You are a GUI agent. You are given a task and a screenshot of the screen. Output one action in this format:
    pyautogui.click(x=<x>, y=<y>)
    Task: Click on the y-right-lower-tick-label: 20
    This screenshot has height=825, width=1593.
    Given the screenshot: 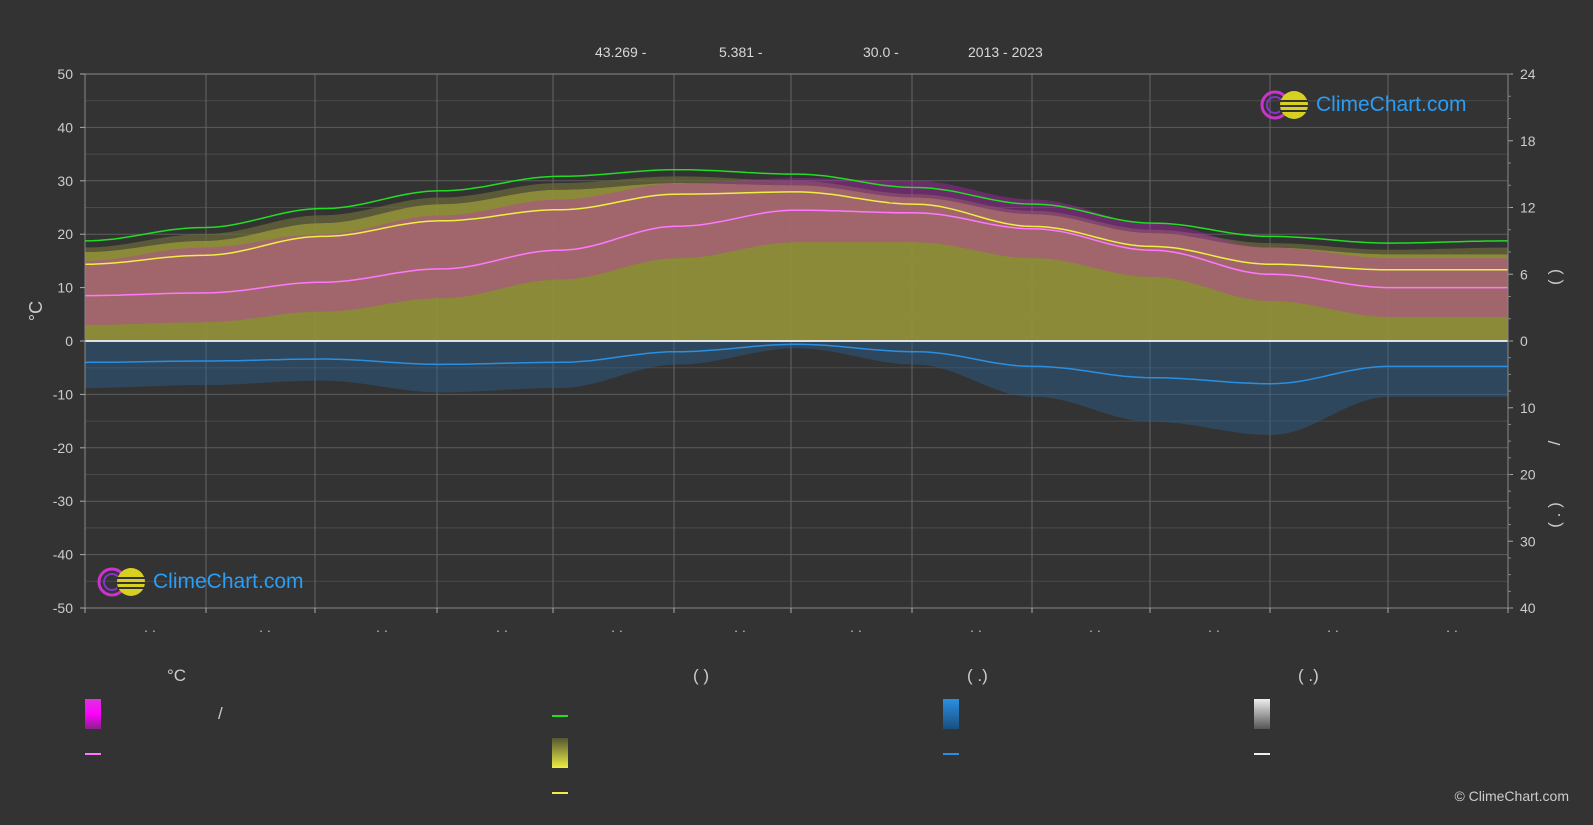 What is the action you would take?
    pyautogui.click(x=1528, y=475)
    